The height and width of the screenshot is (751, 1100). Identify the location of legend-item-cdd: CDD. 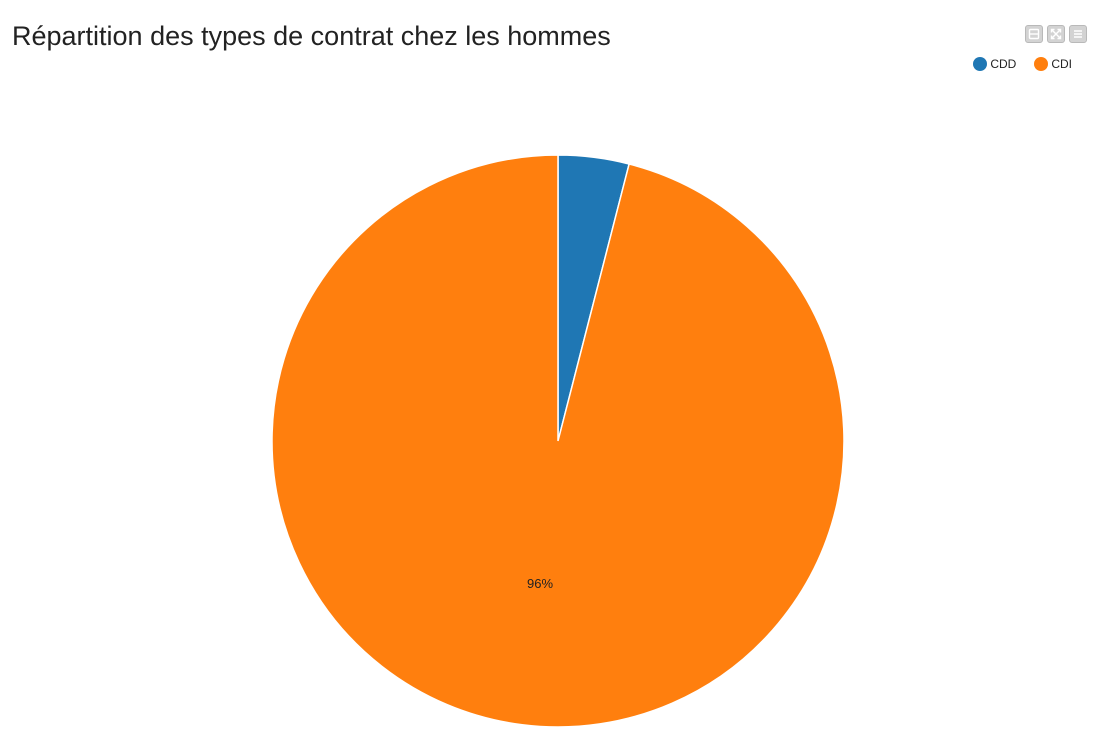
(994, 64).